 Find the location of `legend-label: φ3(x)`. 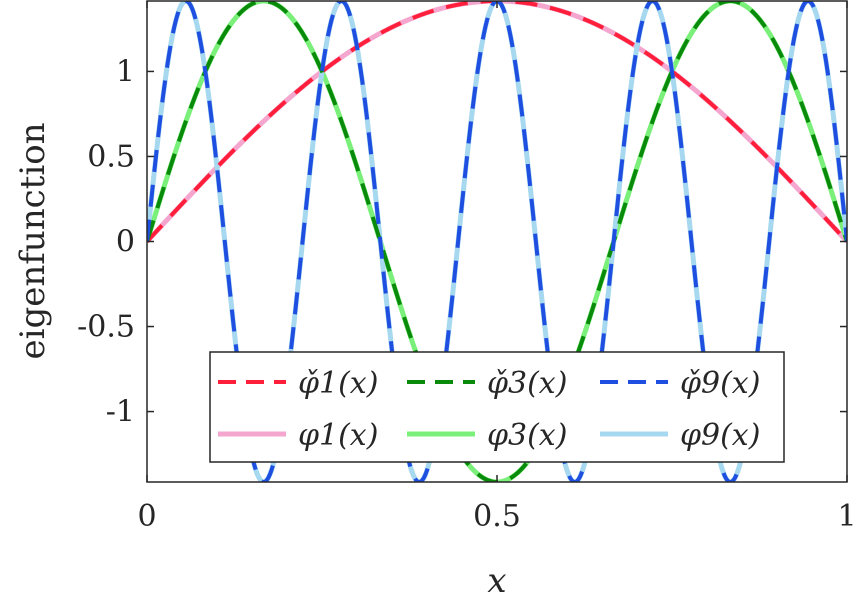

legend-label: φ3(x) is located at coordinates (527, 435).